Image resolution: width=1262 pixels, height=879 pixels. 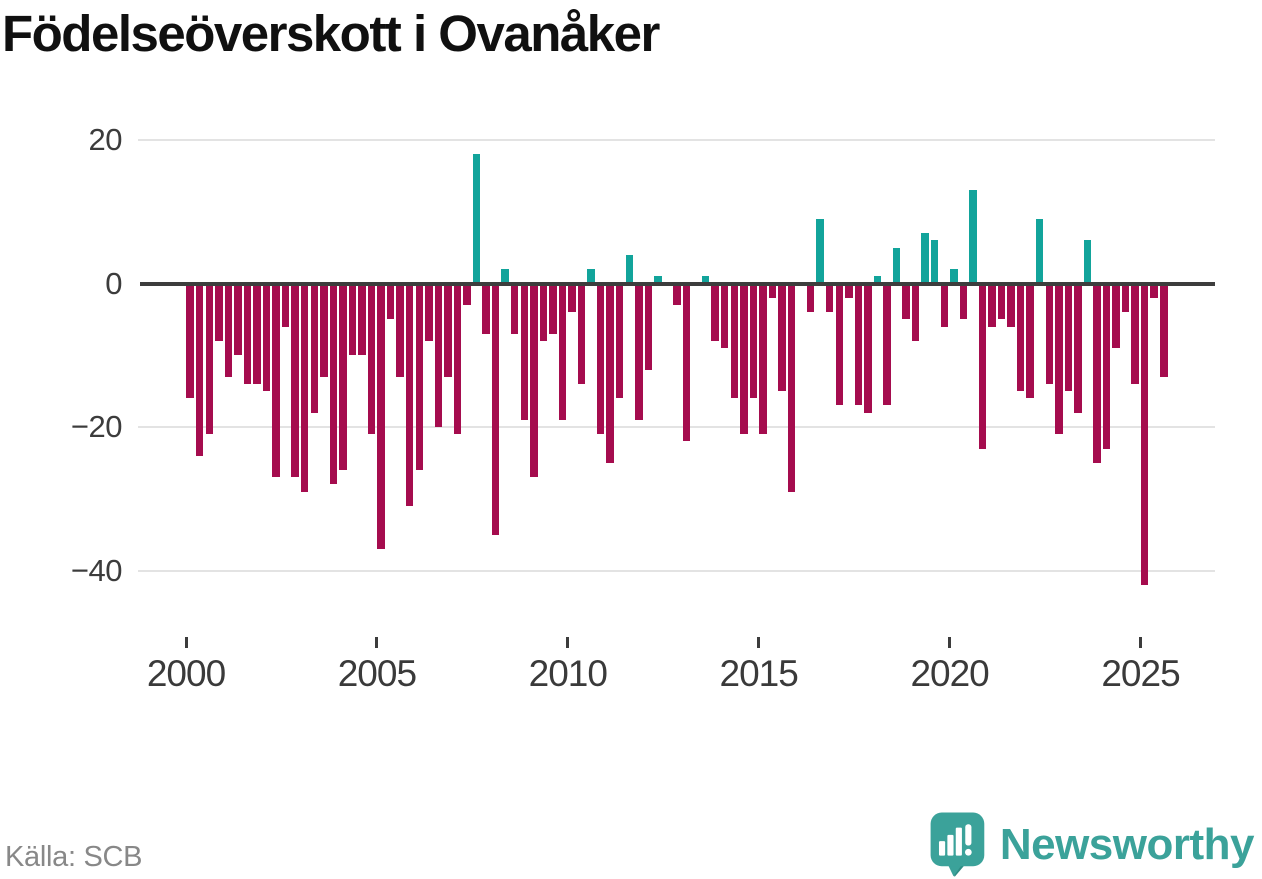 What do you see at coordinates (331, 33) in the screenshot?
I see `chart-title: Födelseöverskott i Ovanåker` at bounding box center [331, 33].